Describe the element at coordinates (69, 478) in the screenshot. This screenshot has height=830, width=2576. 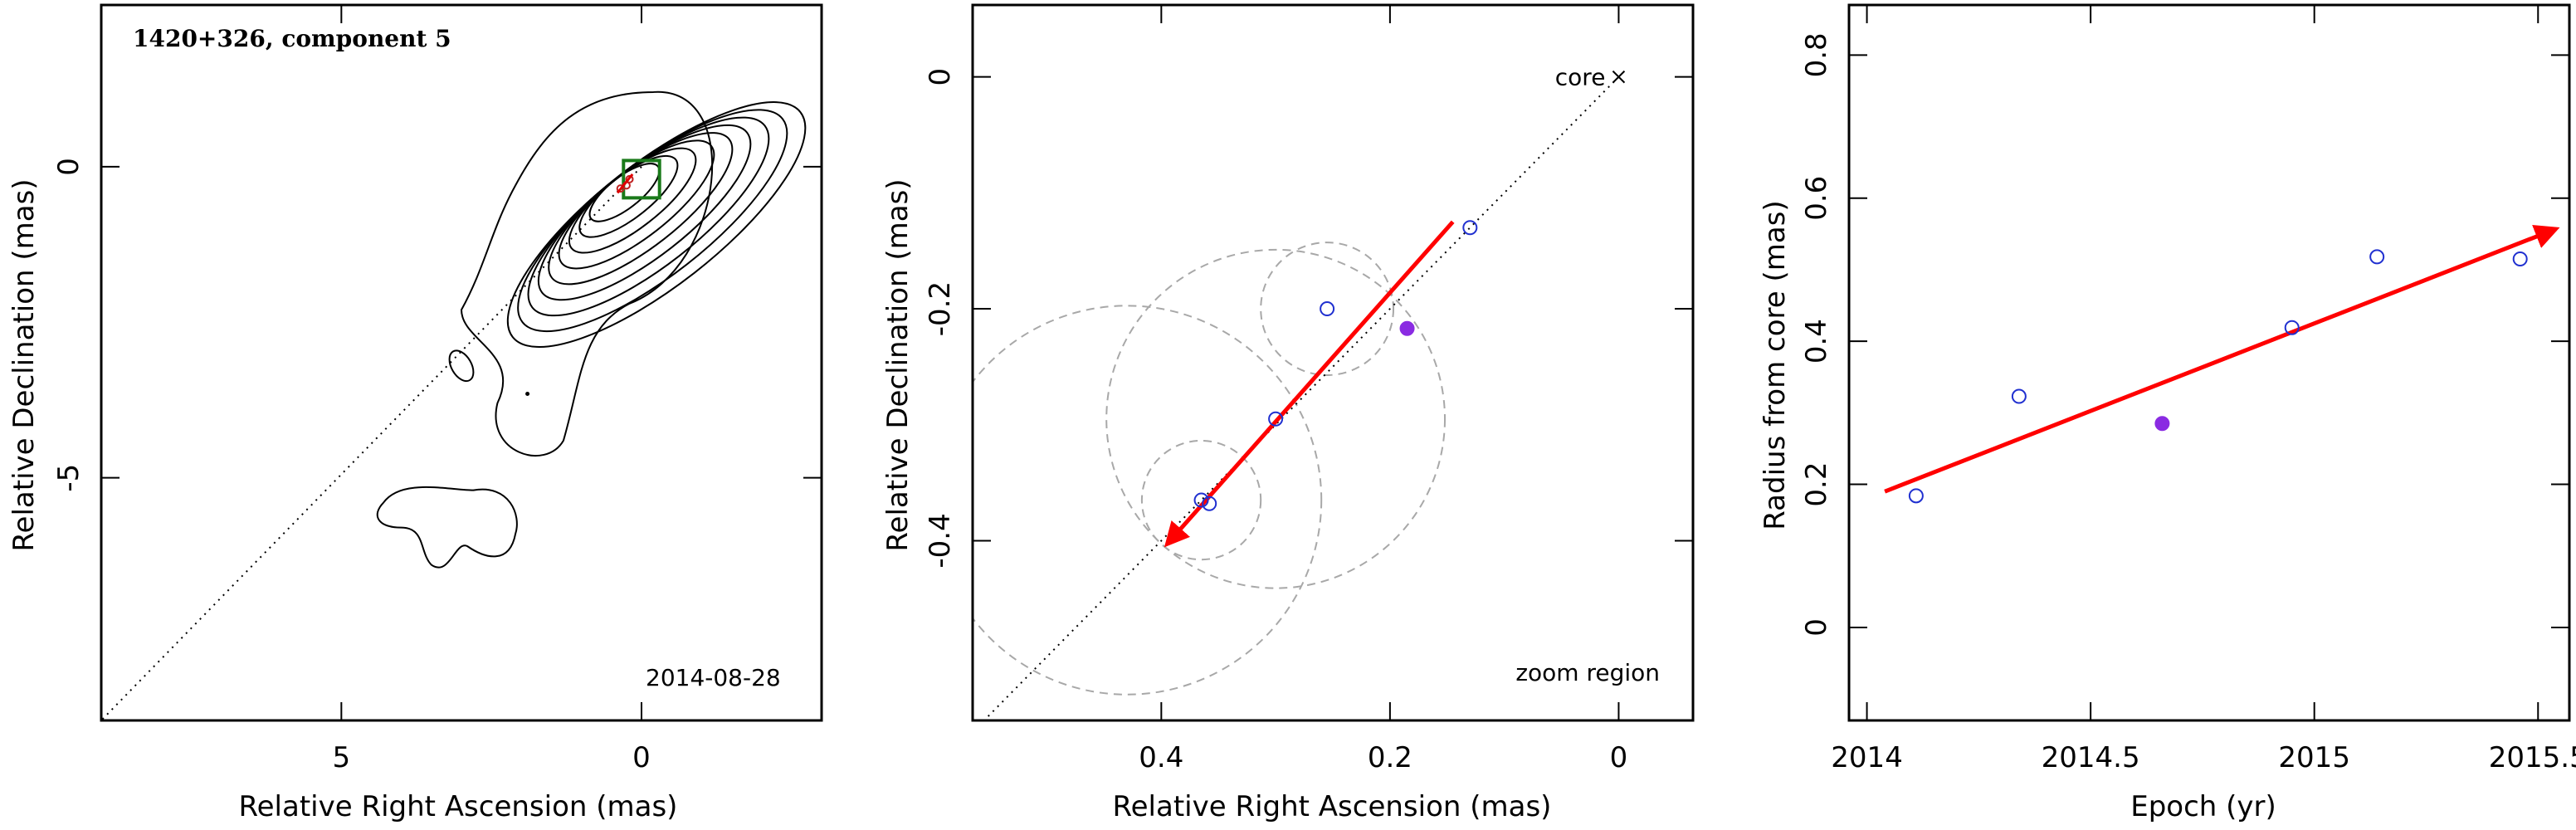
I see `panel1-ytick-label: -5` at that location.